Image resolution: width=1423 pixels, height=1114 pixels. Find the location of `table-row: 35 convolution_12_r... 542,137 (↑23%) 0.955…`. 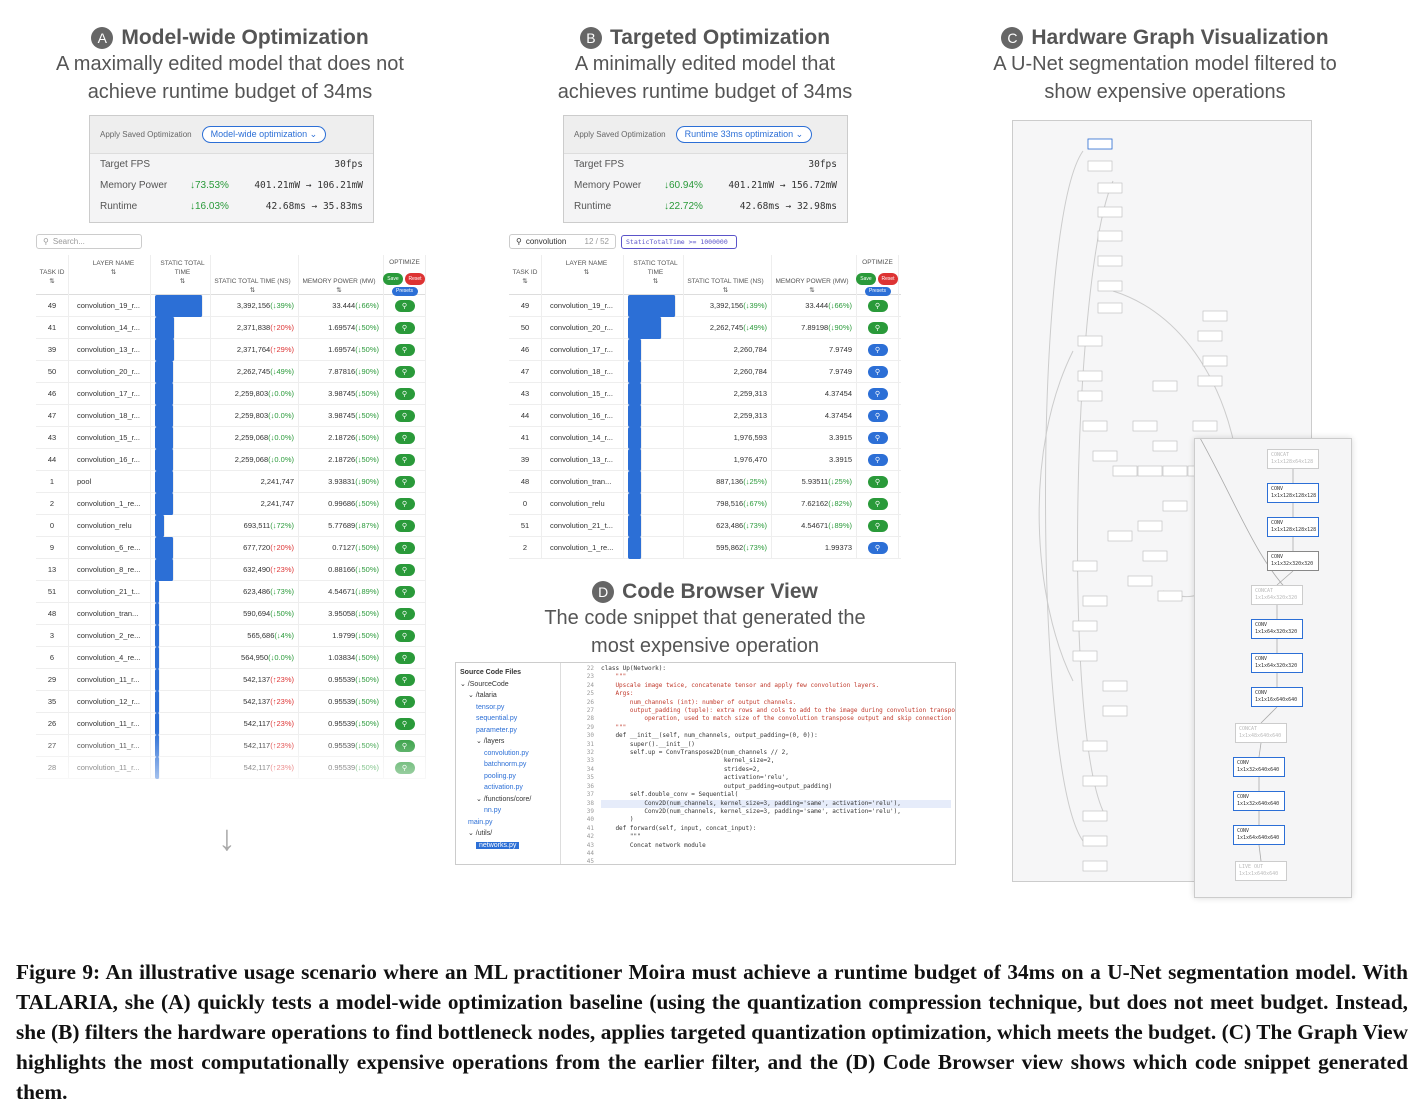

table-row: 35 convolution_12_r... 542,137 (↑23%) 0.955… is located at coordinates (231, 701).